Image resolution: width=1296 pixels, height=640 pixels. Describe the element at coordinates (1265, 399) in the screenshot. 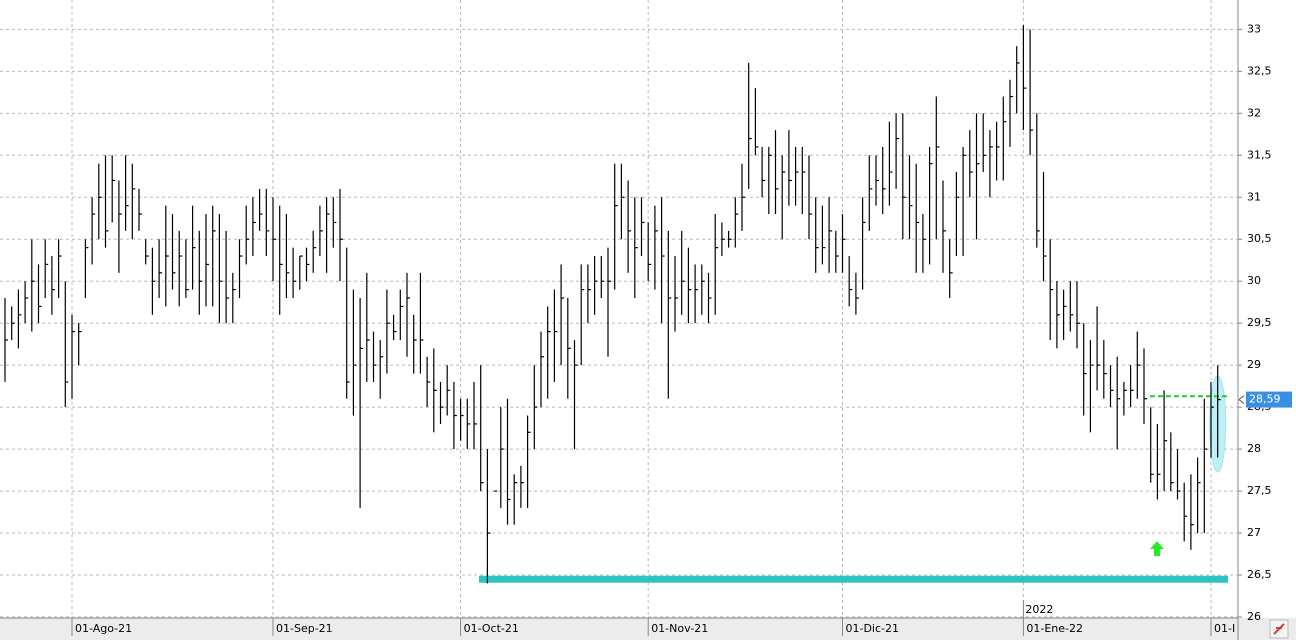

I see `last-price-label: 28,59` at that location.